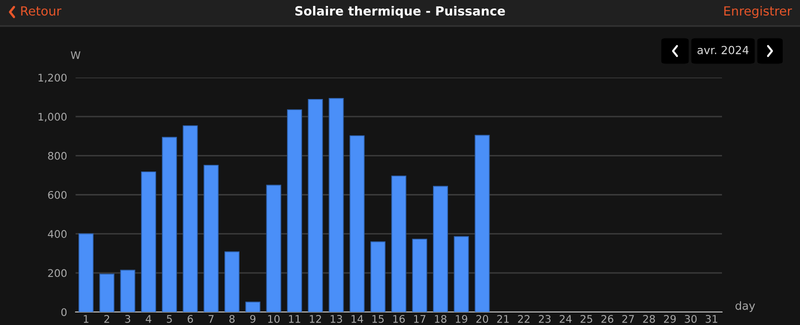  I want to click on text: Enregistrer, so click(758, 12).